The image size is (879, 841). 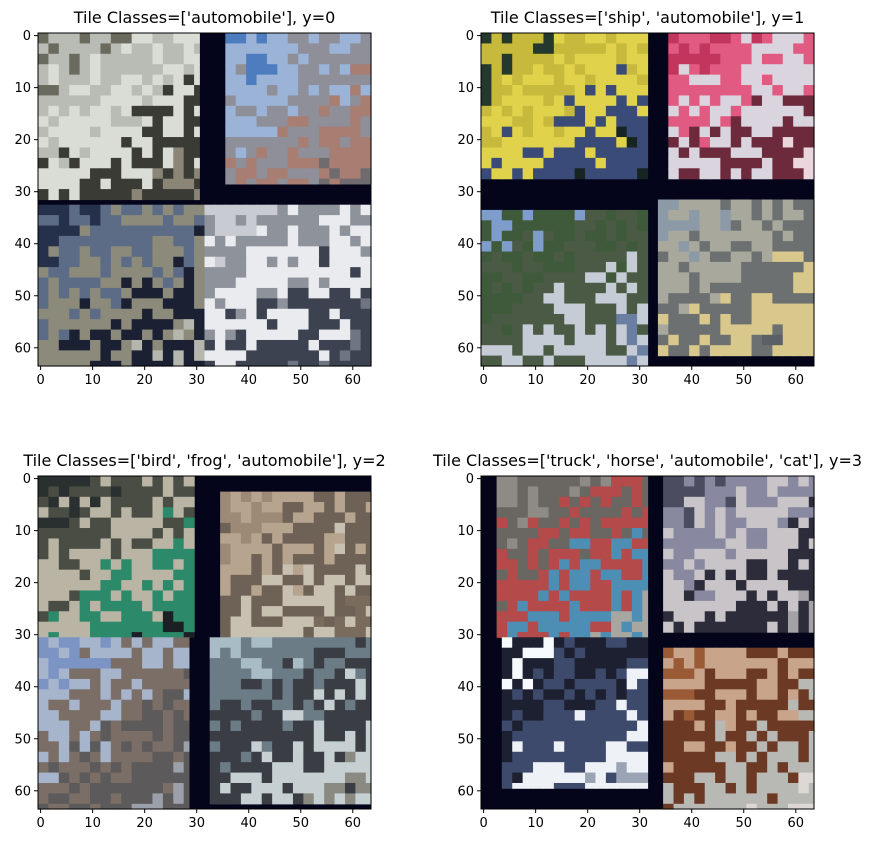 What do you see at coordinates (739, 554) in the screenshot?
I see `tile-truck` at bounding box center [739, 554].